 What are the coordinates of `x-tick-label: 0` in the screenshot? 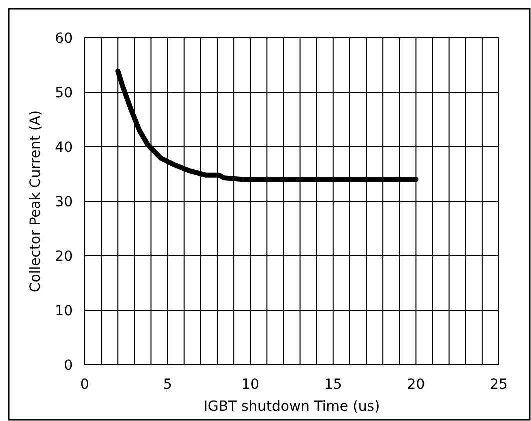 It's located at (85, 385).